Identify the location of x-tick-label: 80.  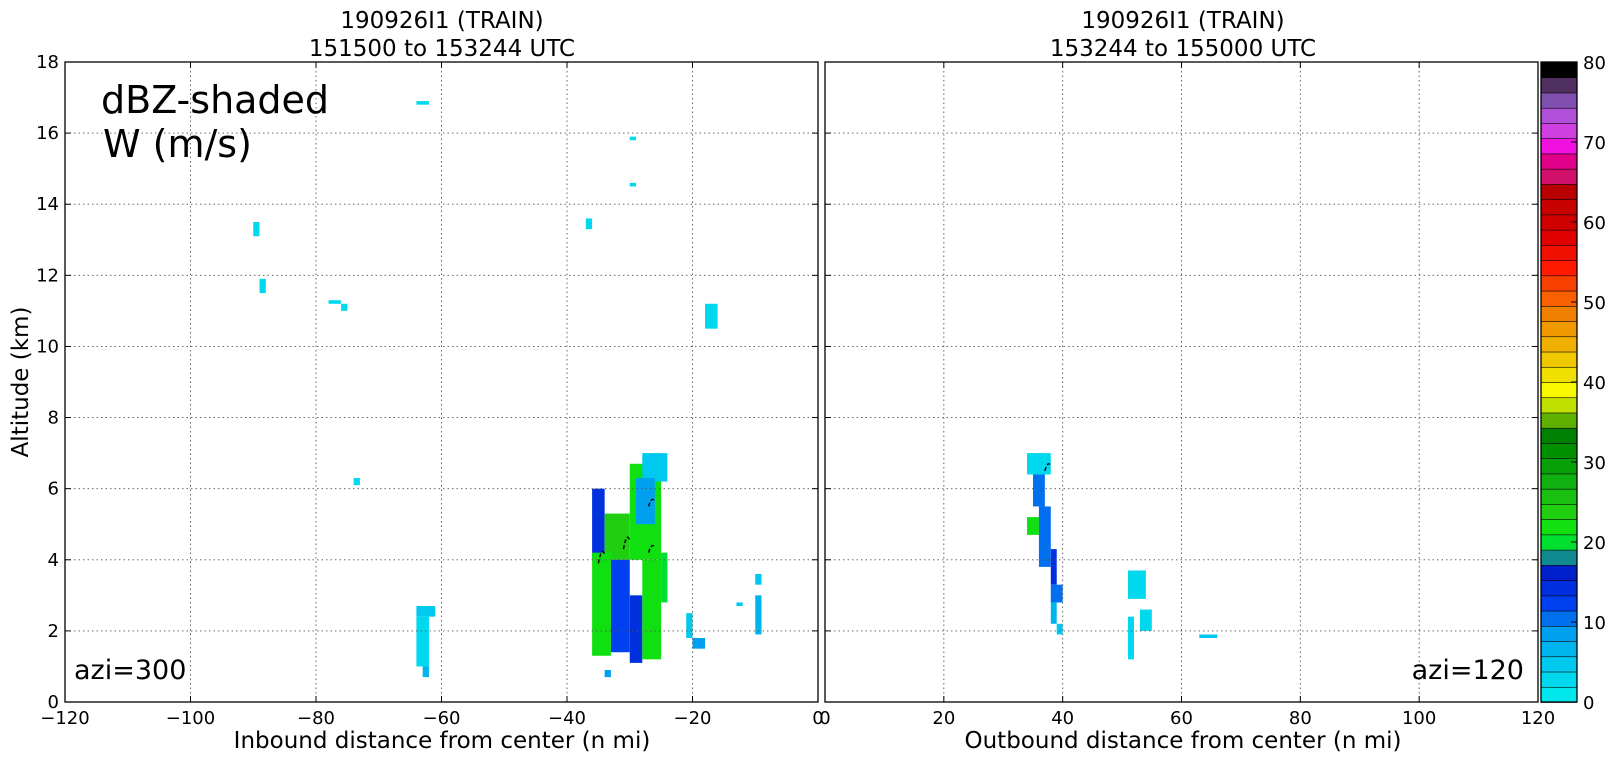
(1300, 718).